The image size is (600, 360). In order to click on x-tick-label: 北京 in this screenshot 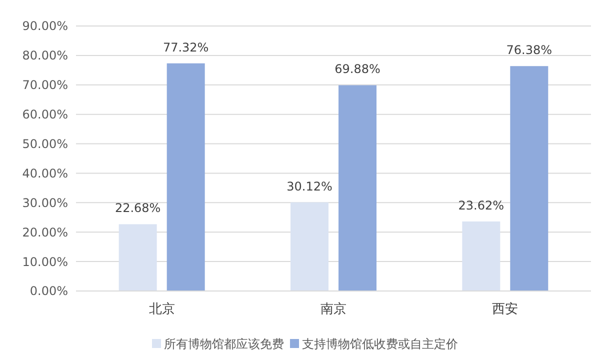, I will do `click(161, 309)`.